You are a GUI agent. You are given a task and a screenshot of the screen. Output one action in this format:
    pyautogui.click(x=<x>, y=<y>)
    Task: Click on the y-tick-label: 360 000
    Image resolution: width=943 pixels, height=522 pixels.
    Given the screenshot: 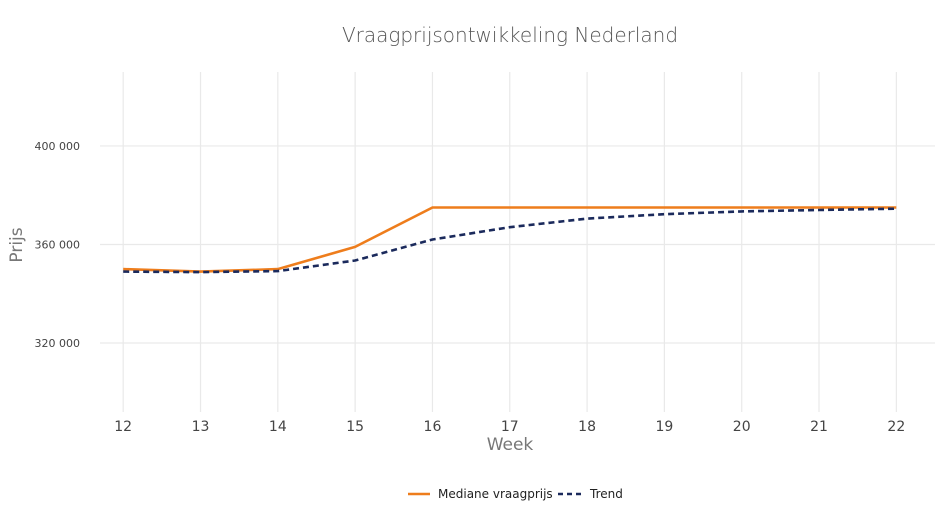 What is the action you would take?
    pyautogui.click(x=58, y=244)
    